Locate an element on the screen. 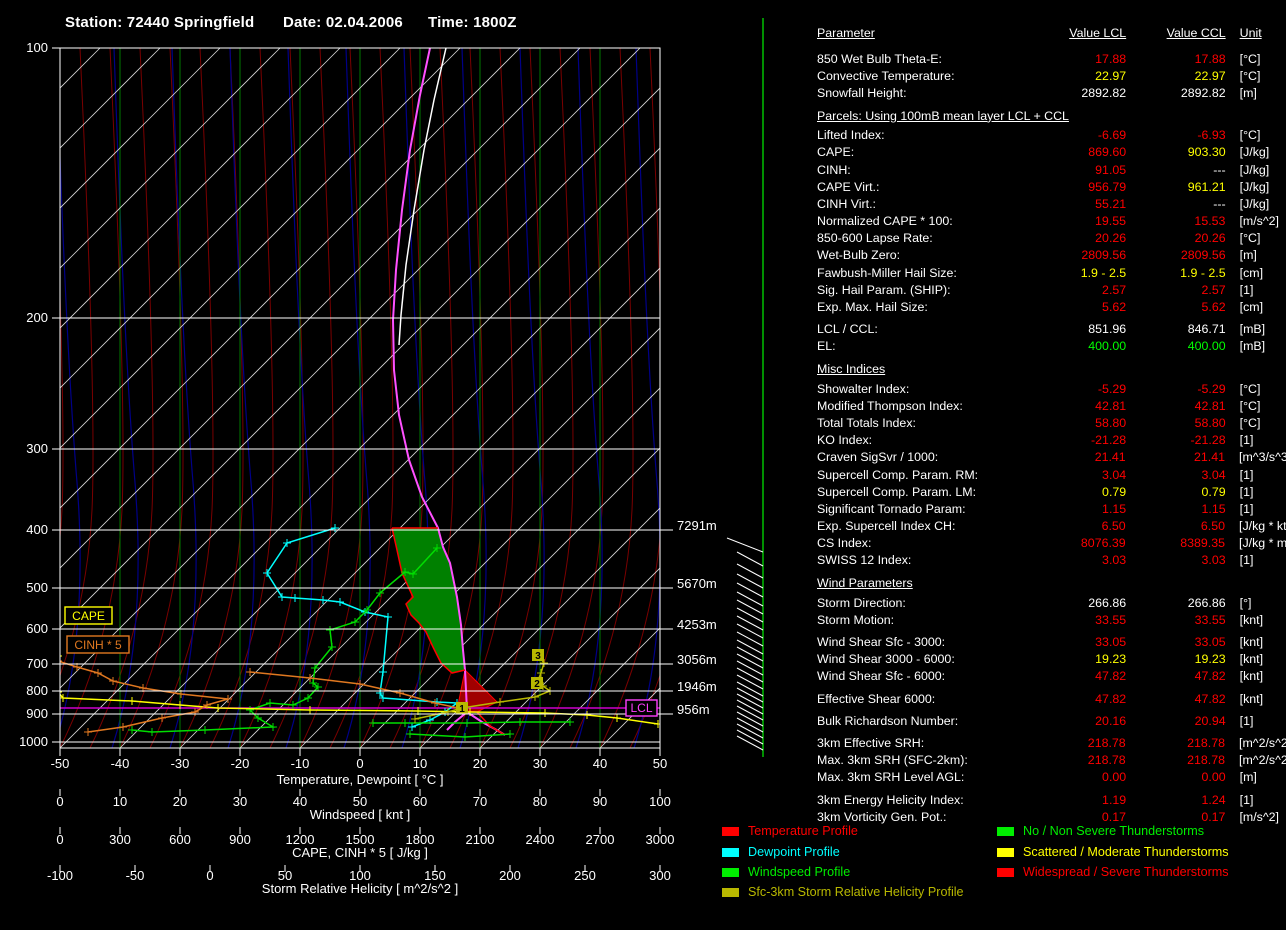  param-label: Craven SigSvr / 1000: is located at coordinates (878, 457).